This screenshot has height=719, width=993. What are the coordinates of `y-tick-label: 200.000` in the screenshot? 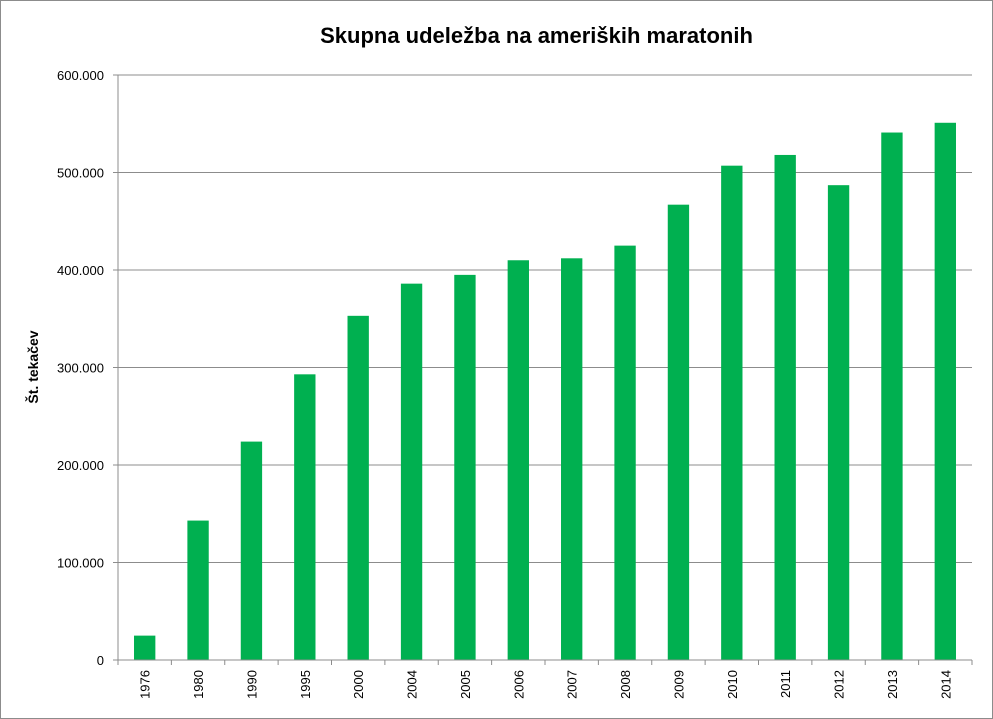 It's located at (80, 465).